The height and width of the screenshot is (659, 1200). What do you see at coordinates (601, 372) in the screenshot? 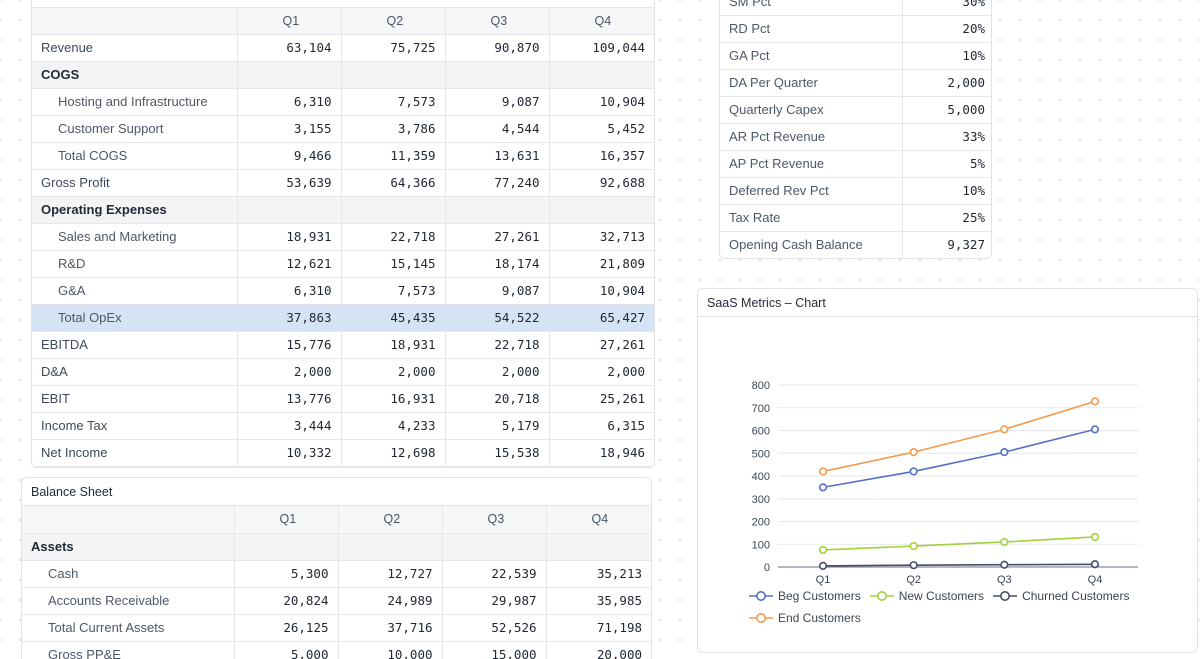
I see `income-cell-q4: 2,000` at bounding box center [601, 372].